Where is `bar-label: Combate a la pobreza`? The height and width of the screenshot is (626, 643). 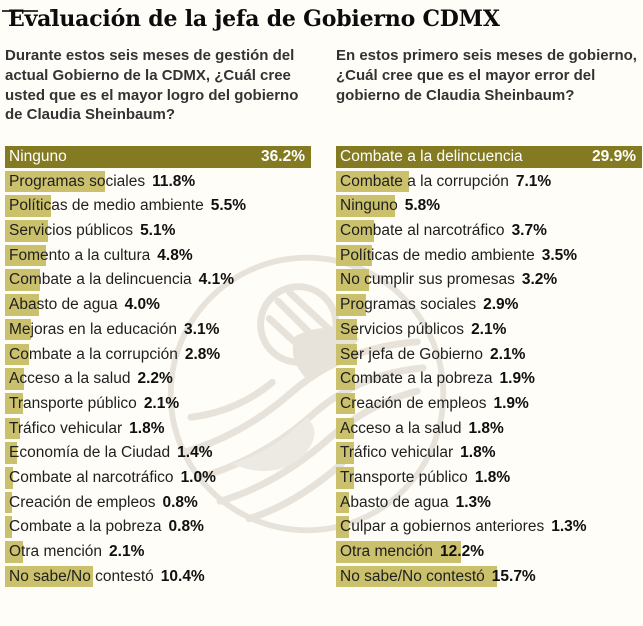
bar-label: Combate a la pobreza is located at coordinates (416, 379).